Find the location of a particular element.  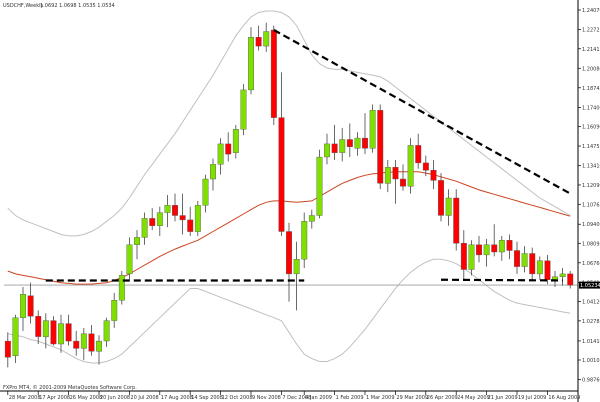

y-tick-label: 1.08095 is located at coordinates (591, 244).